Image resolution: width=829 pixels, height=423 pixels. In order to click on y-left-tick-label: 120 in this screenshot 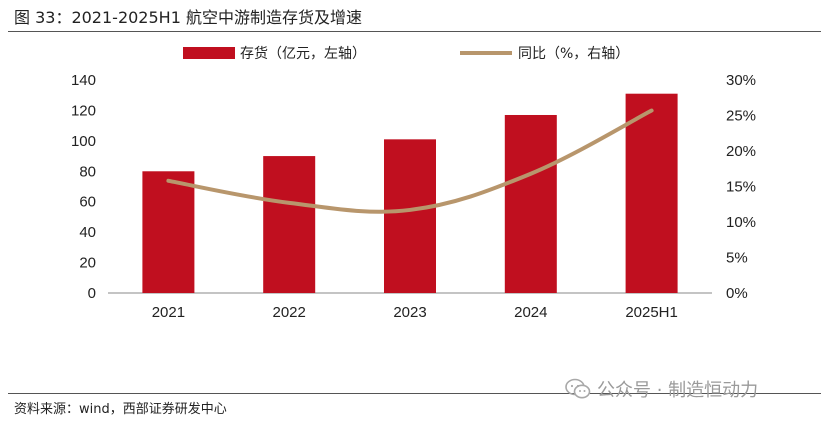, I will do `click(83, 110)`.